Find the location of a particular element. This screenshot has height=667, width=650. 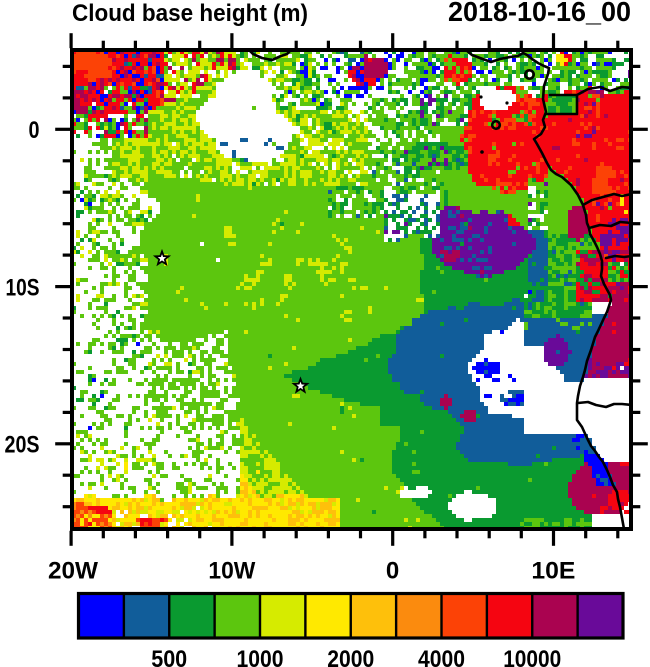

svg-text: 2018-10-16_00 is located at coordinates (539, 13).